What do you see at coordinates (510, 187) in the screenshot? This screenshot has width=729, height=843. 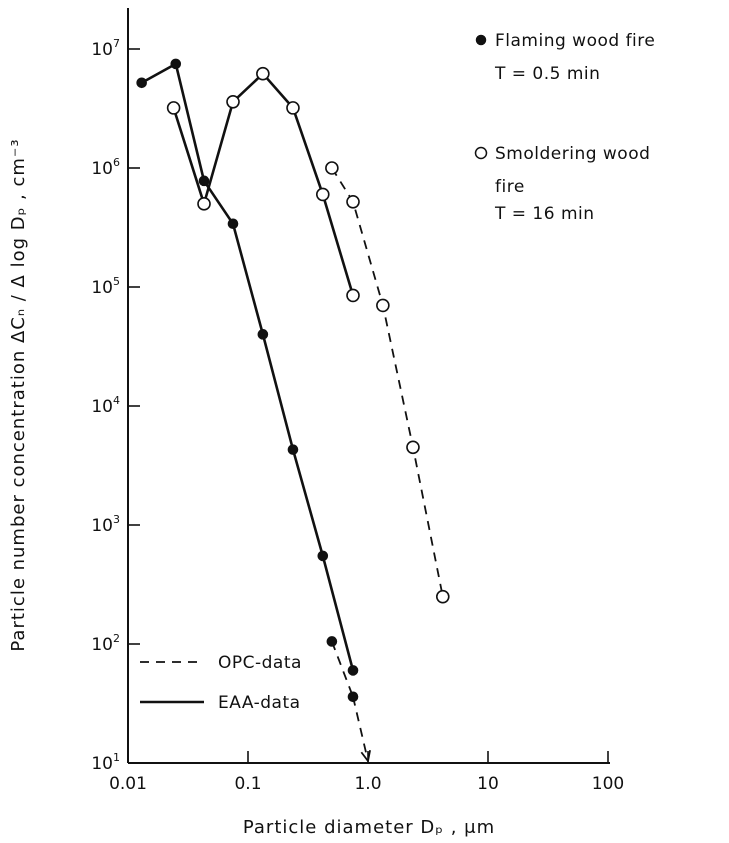 I see `legend-text: fire` at bounding box center [510, 187].